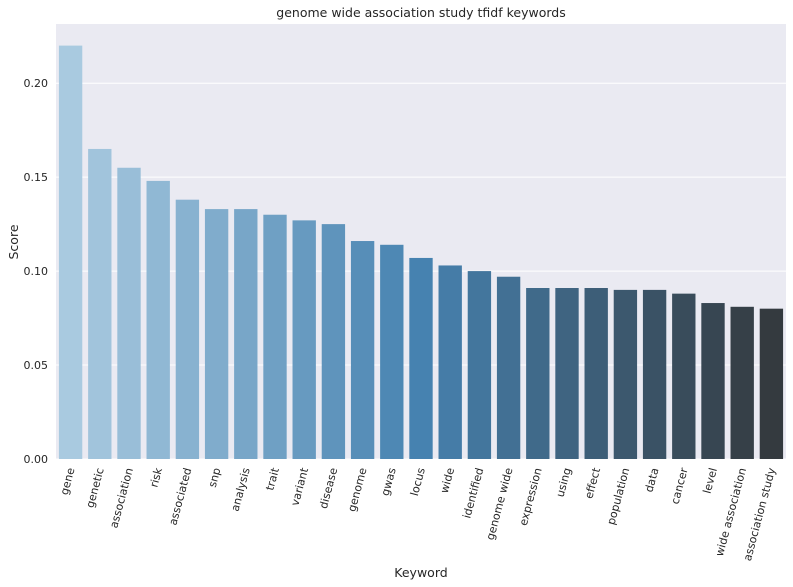 This screenshot has height=587, width=793. I want to click on x-tick-label: effect, so click(592, 483).